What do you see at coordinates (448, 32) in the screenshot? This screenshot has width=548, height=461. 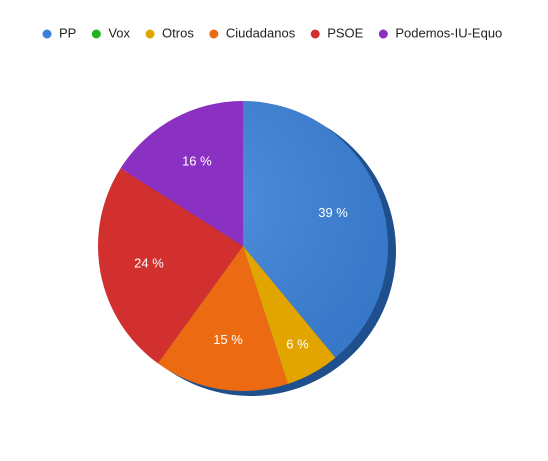 I see `legend-label: Podemos-IU-Equo` at bounding box center [448, 32].